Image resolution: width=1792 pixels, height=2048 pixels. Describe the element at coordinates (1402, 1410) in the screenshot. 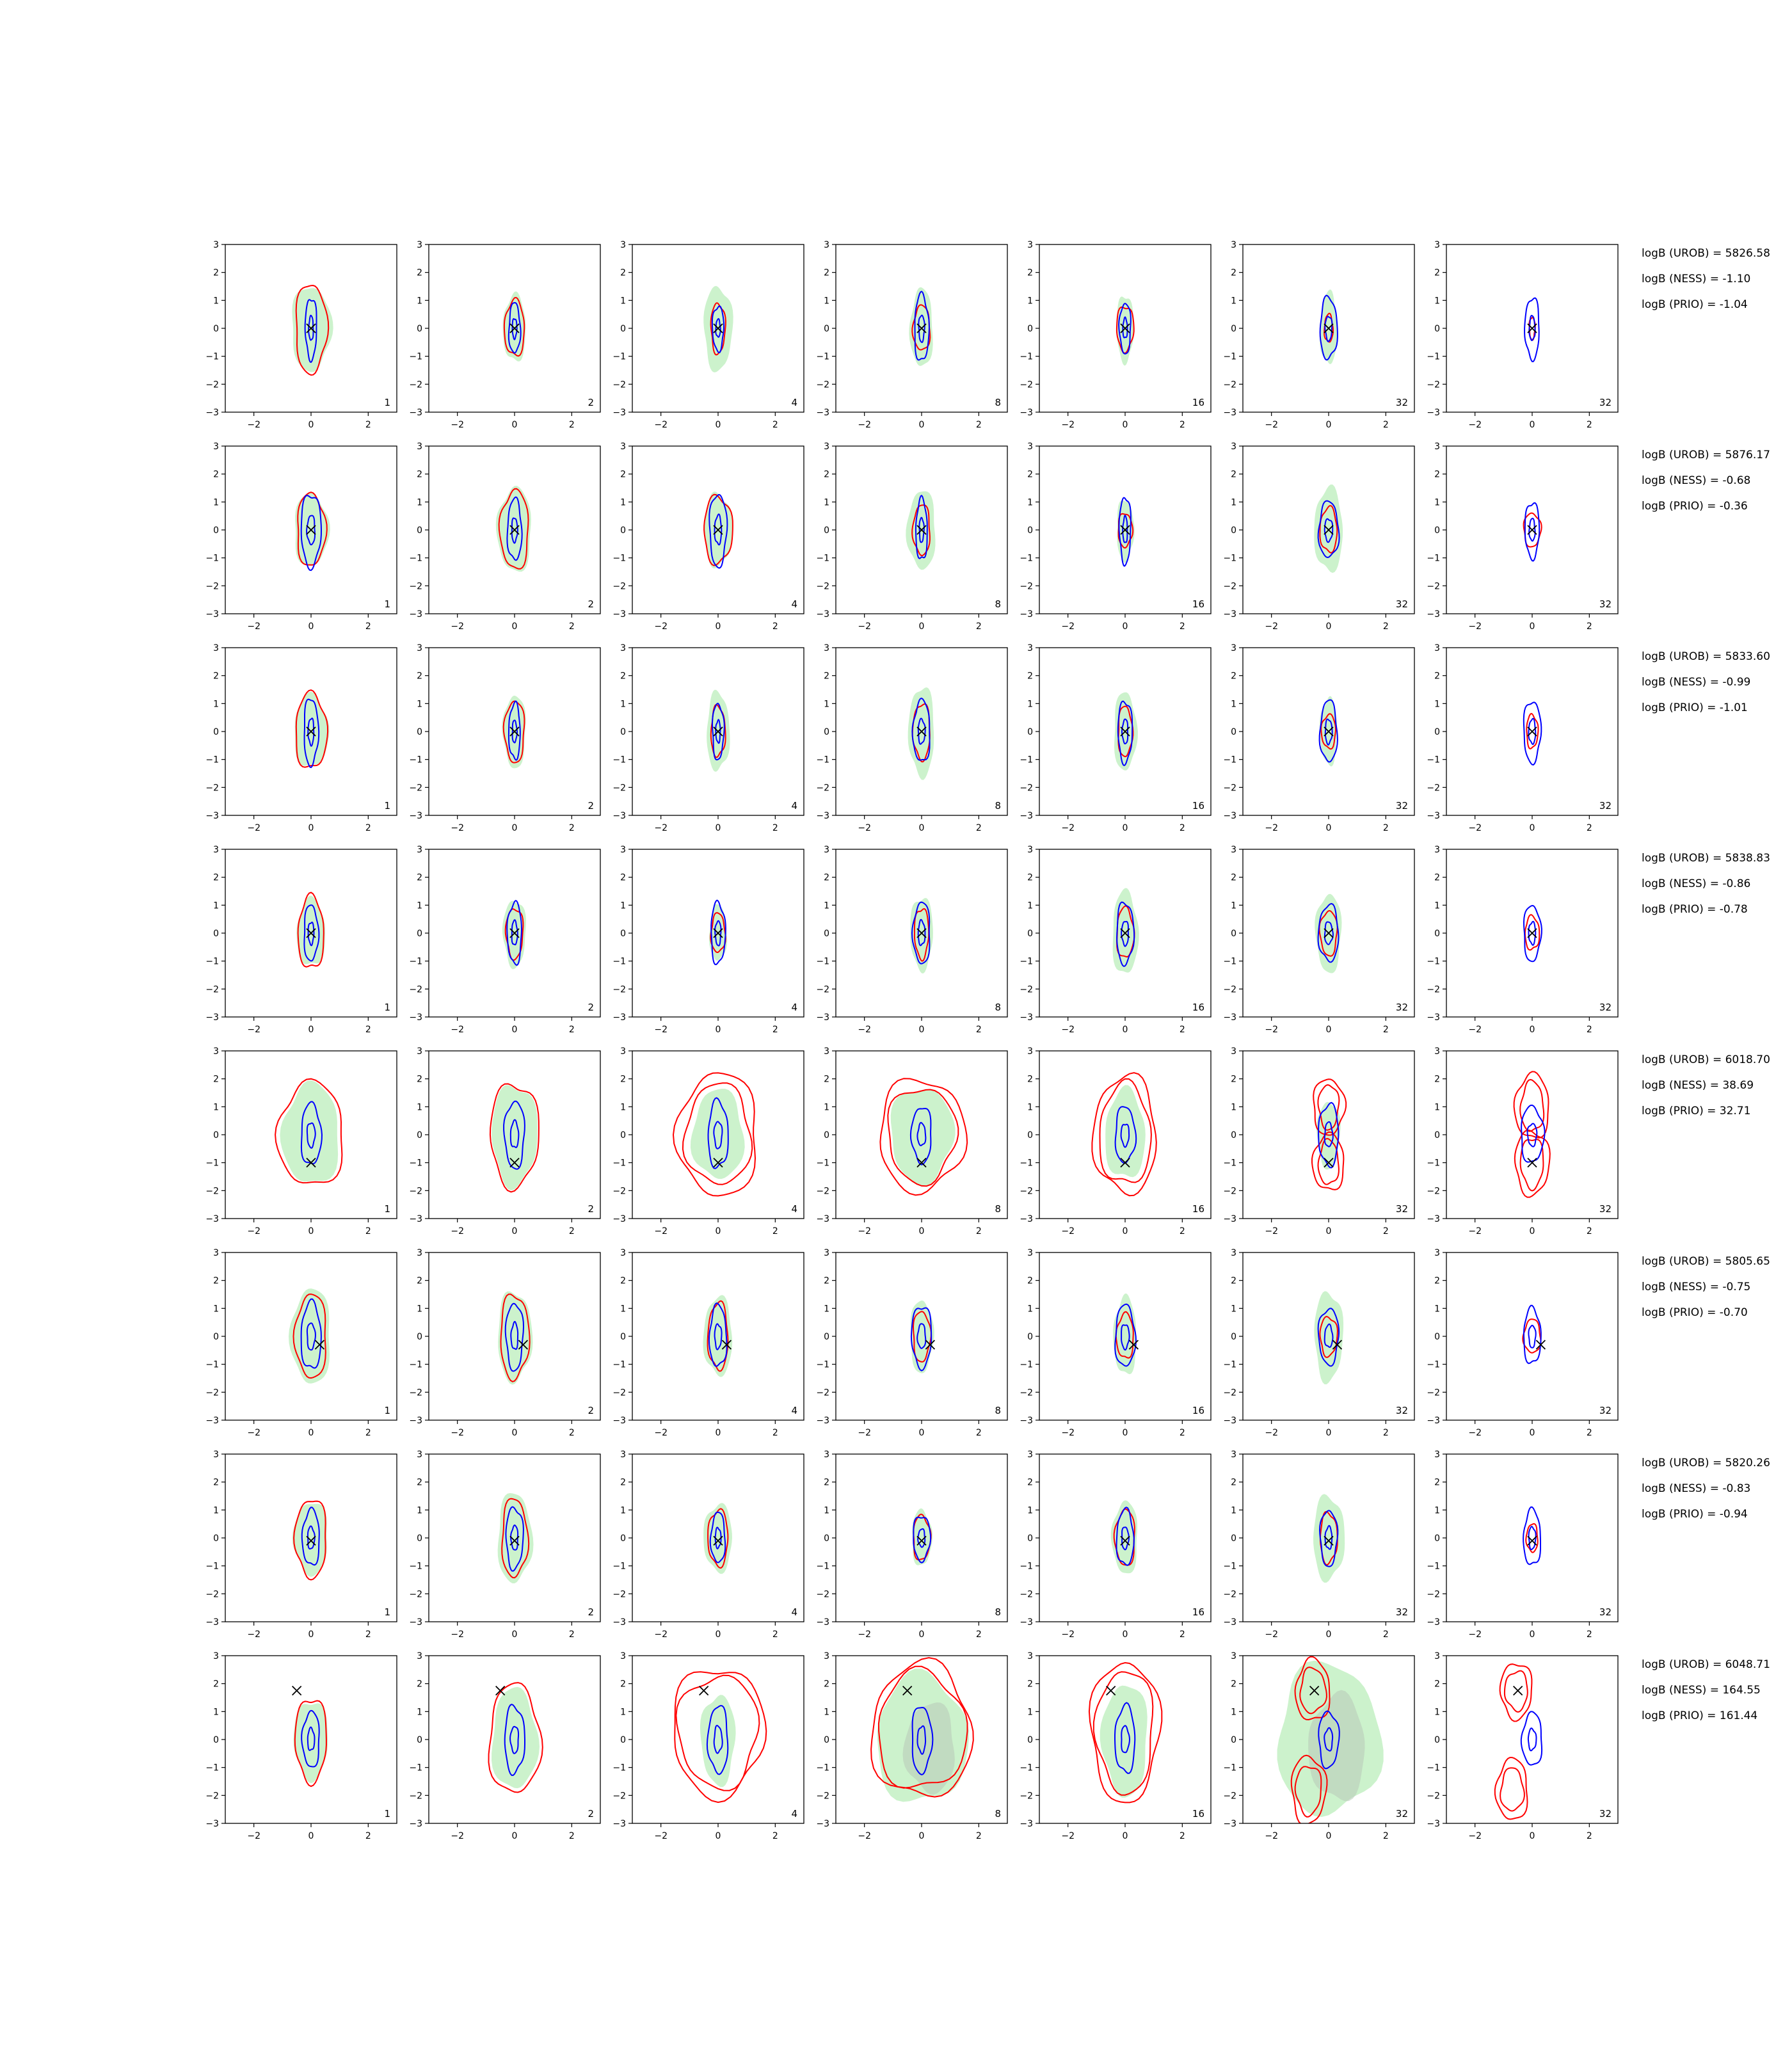

I see `panel-label: 32` at that location.